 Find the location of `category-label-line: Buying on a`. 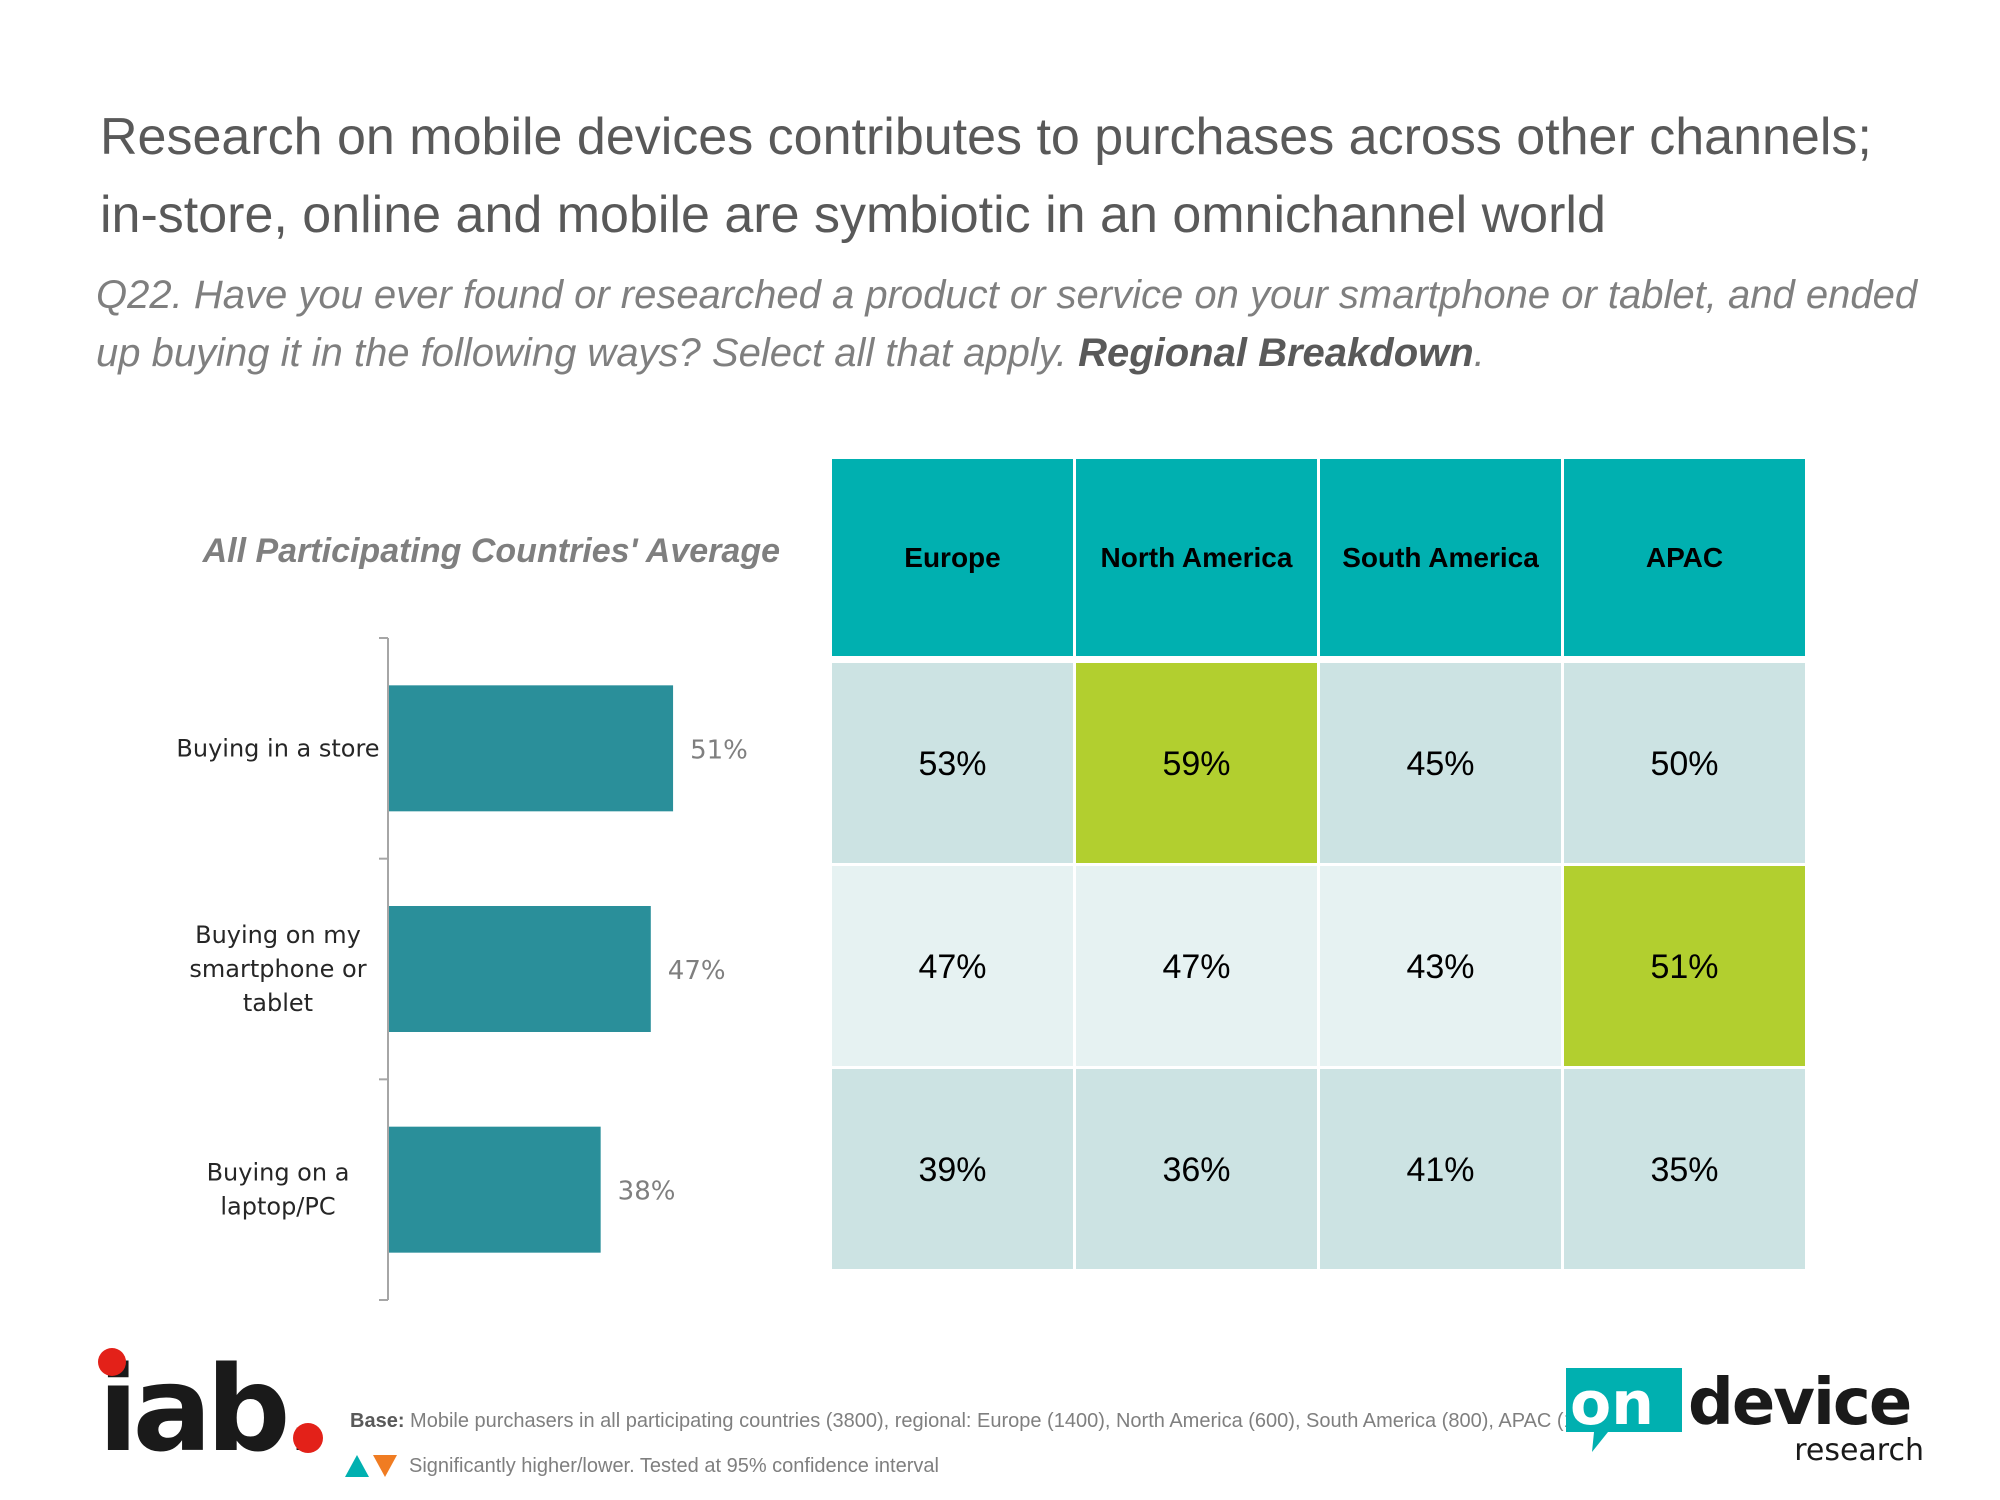

category-label-line: Buying on a is located at coordinates (278, 1173).